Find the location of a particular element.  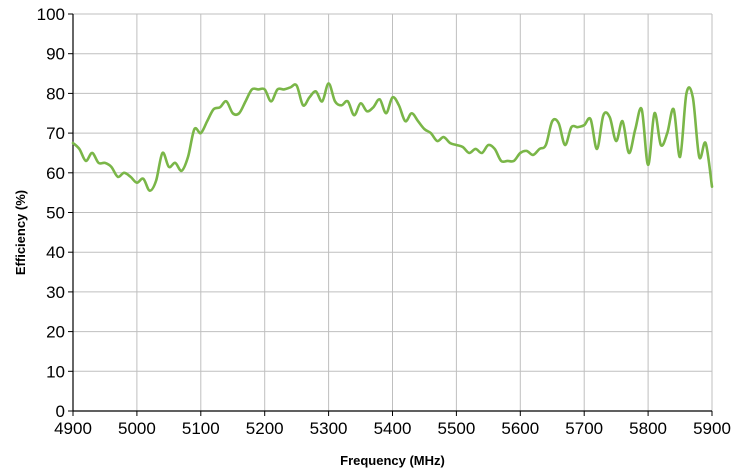

x-tick-label: 5000 is located at coordinates (137, 428).